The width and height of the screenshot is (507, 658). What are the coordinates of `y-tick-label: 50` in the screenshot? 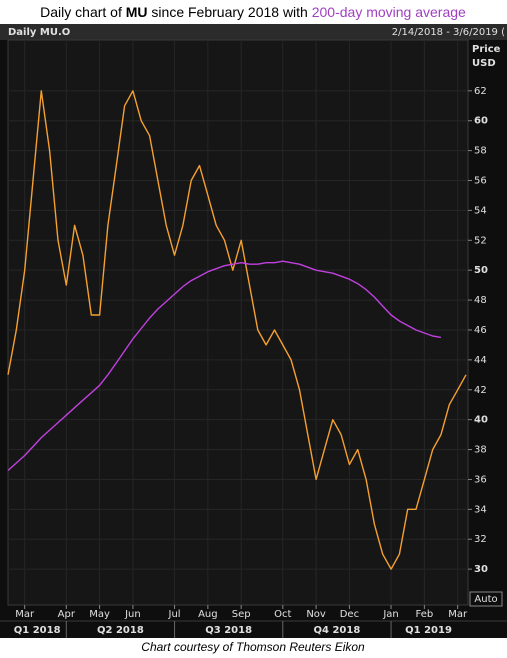 It's located at (481, 270).